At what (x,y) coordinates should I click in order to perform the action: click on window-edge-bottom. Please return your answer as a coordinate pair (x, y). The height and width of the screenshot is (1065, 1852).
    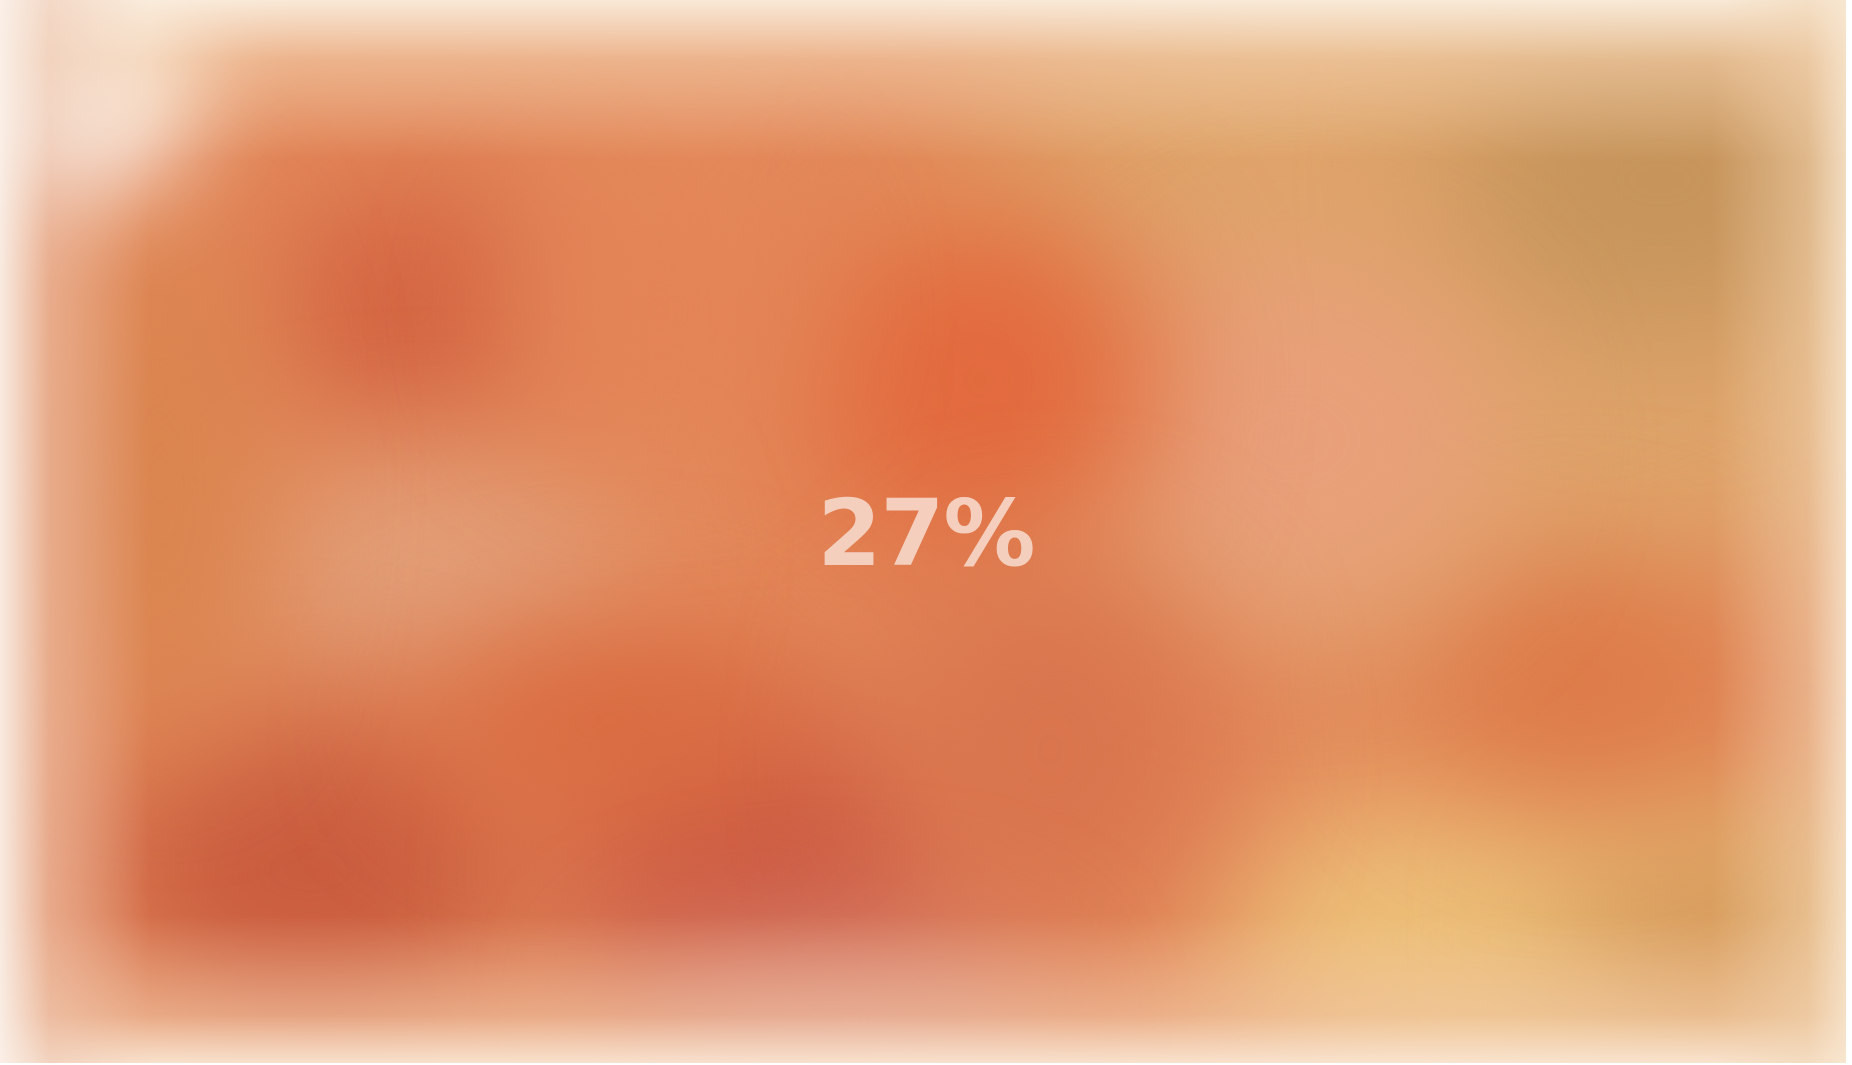
    Looking at the image, I should click on (926, 1064).